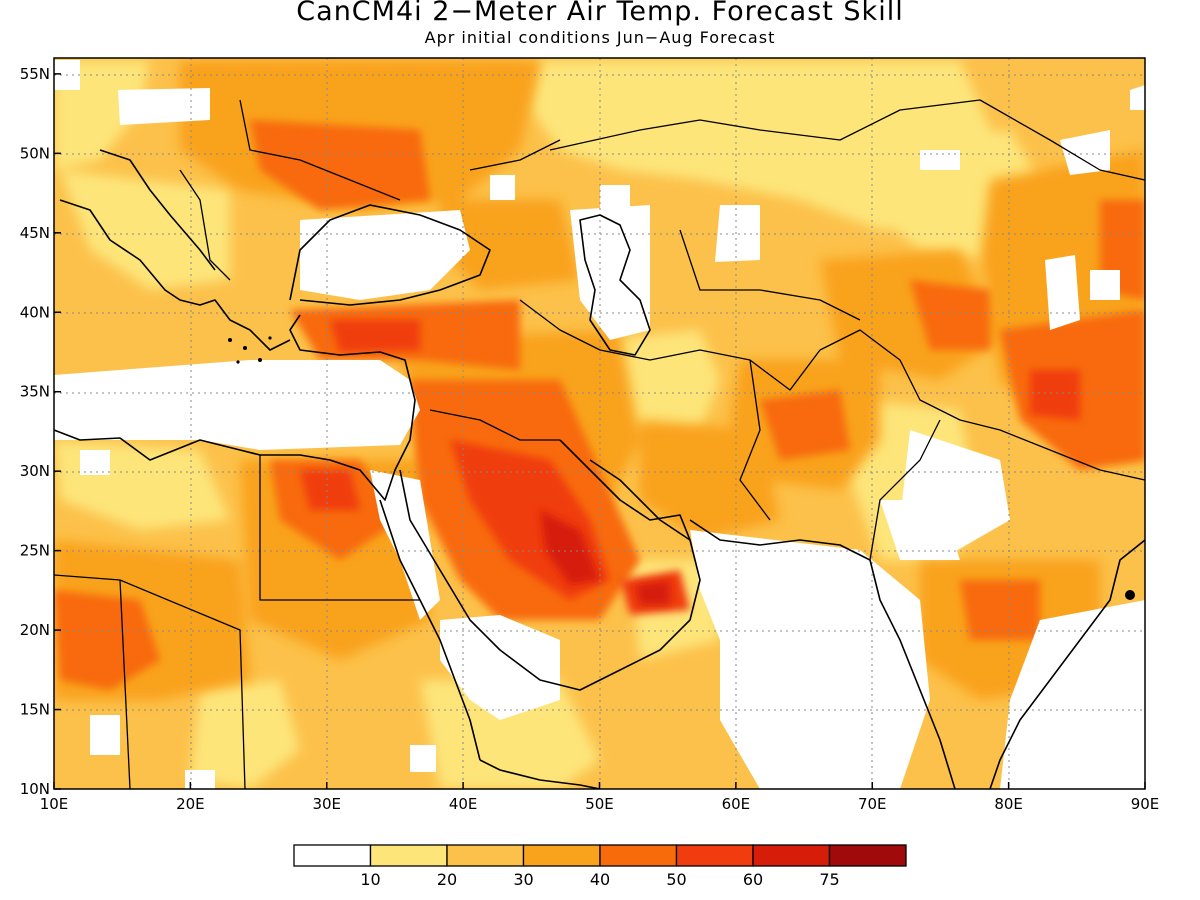  What do you see at coordinates (463, 804) in the screenshot?
I see `lon-tick-label: 40E` at bounding box center [463, 804].